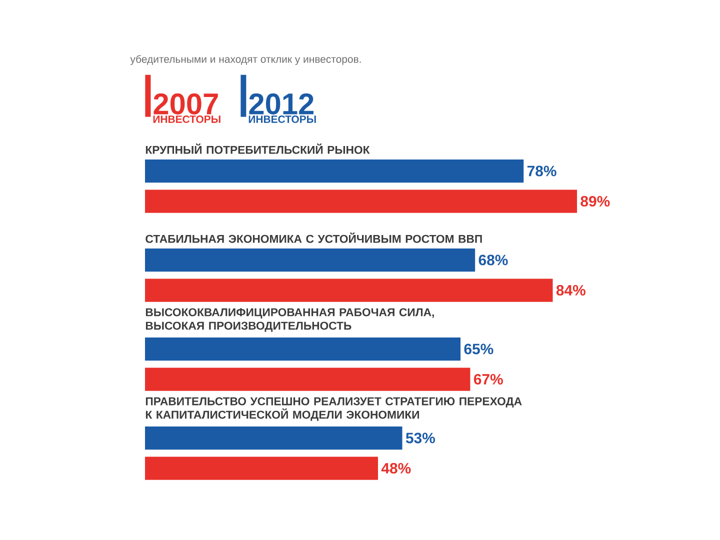 This screenshot has width=720, height=540. What do you see at coordinates (595, 201) in the screenshot?
I see `data-label: 89%` at bounding box center [595, 201].